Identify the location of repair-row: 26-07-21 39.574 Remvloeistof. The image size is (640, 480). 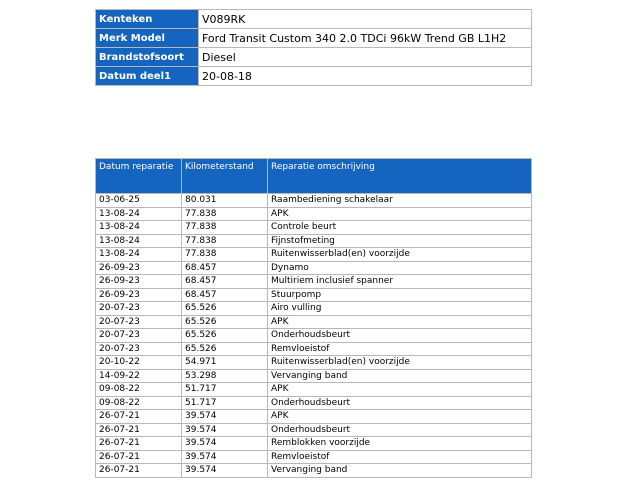
(313, 456).